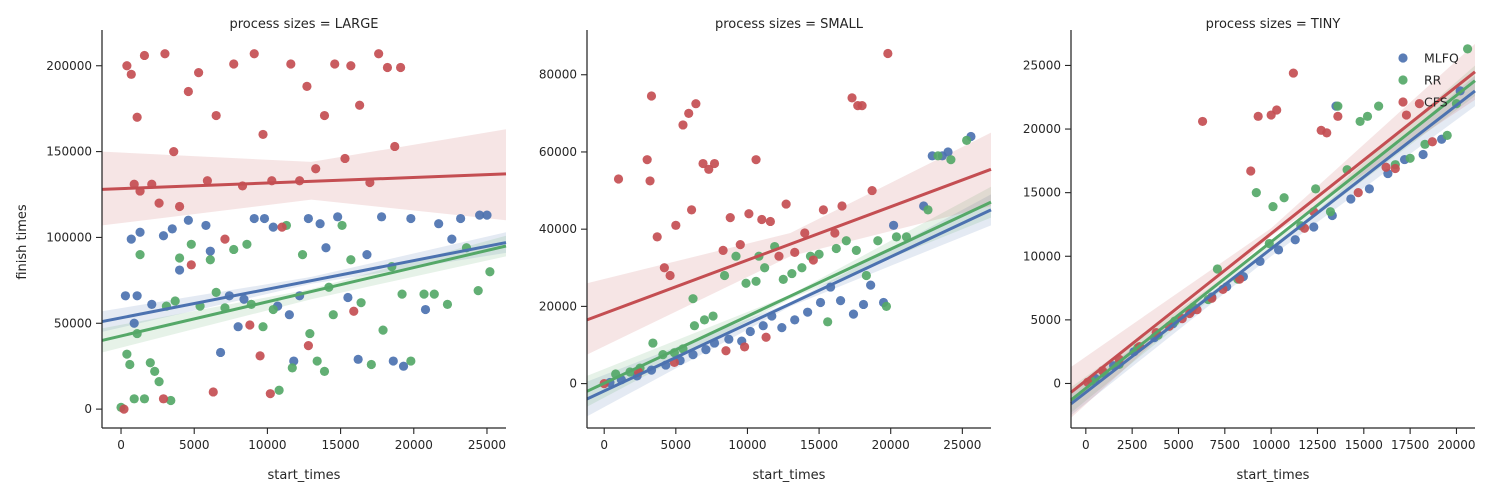  What do you see at coordinates (1403, 102) in the screenshot?
I see `legend-marker-cfs` at bounding box center [1403, 102].